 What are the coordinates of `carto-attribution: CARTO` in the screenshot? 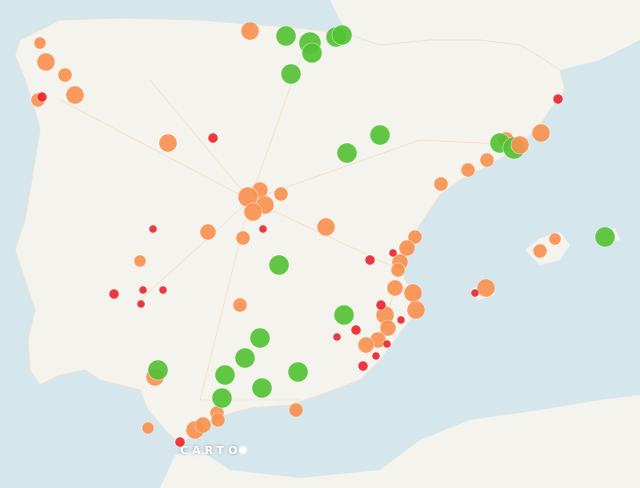 It's located at (214, 450).